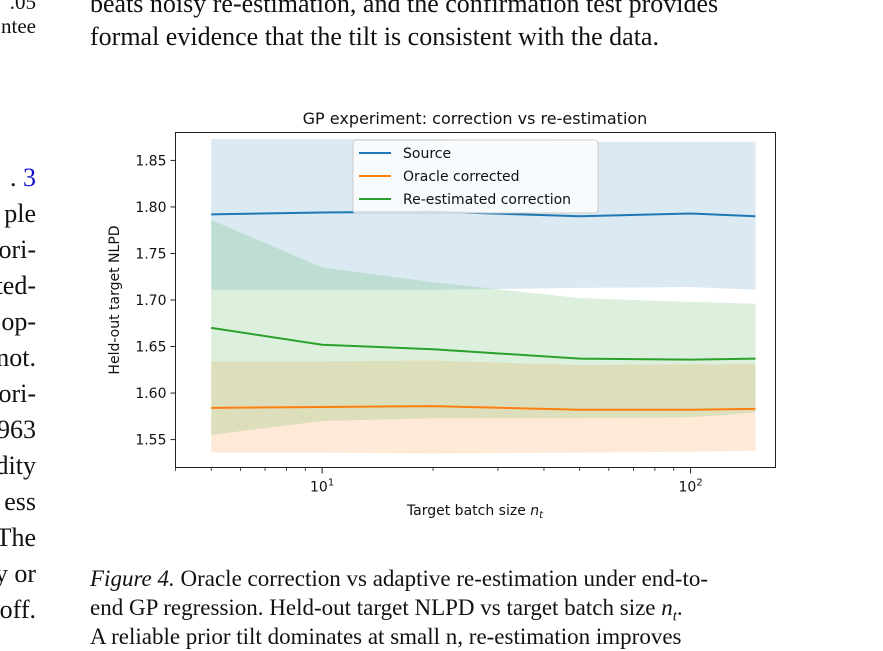  Describe the element at coordinates (150, 161) in the screenshot. I see `y-tick-label: 1.85` at that location.